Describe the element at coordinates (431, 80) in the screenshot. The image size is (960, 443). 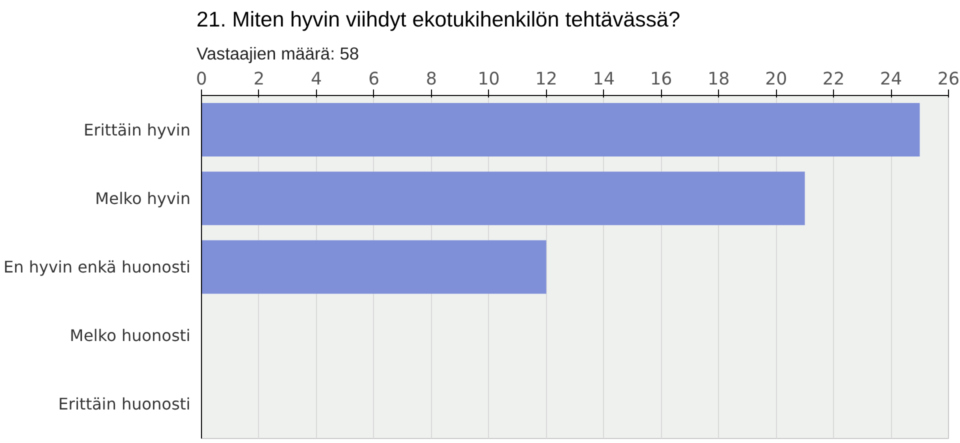
I see `x-tick-label: 8` at that location.